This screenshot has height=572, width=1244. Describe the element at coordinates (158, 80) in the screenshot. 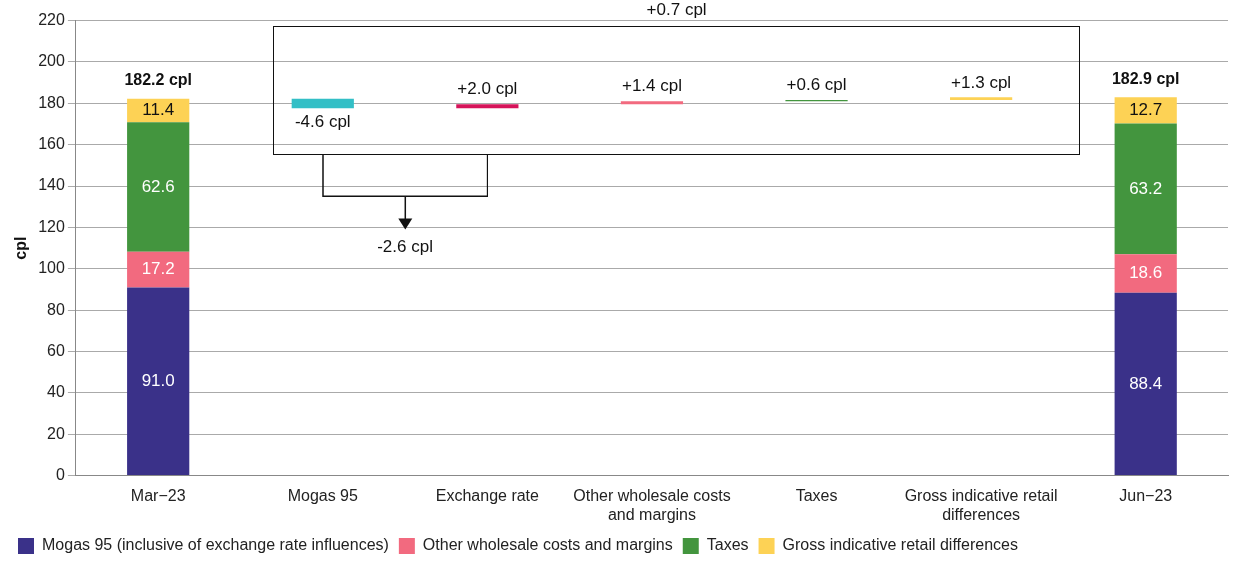

I see `total-label: 182.2 cpl` at that location.